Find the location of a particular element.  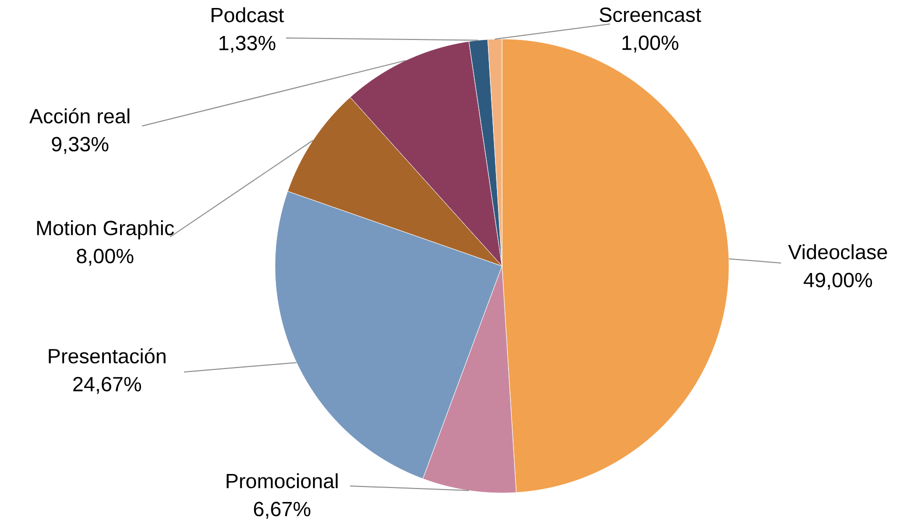

slice-label: Podcast is located at coordinates (248, 14).